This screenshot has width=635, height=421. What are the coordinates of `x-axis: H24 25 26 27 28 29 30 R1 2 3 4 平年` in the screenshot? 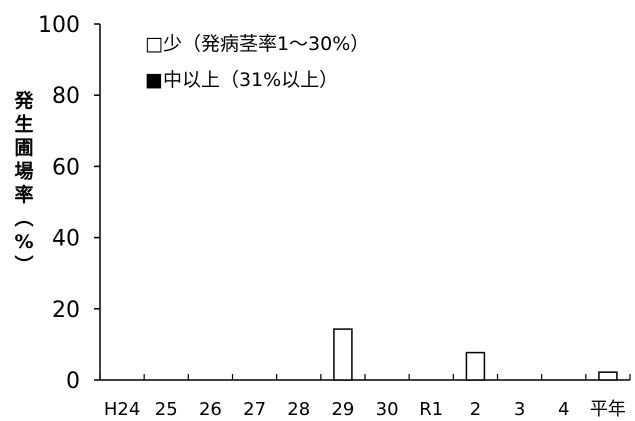 It's located at (365, 397).